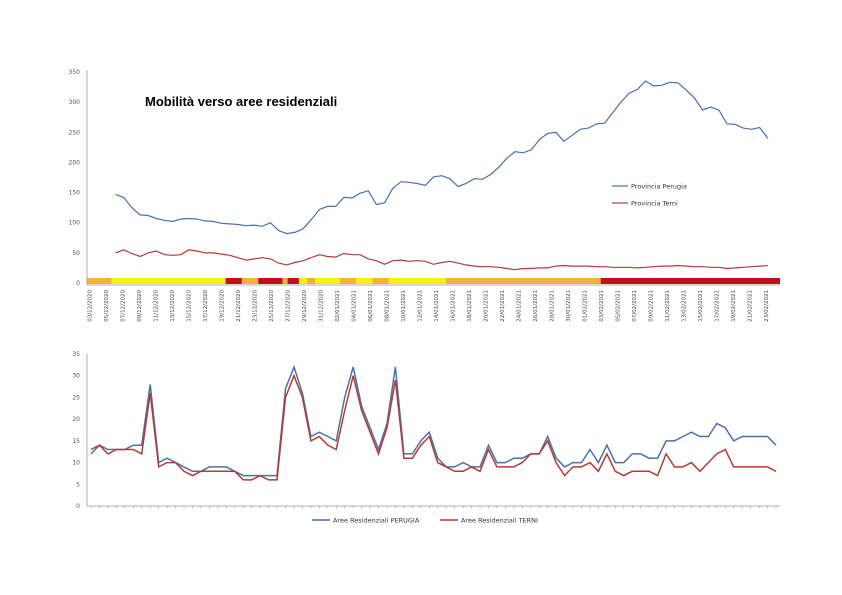 This screenshot has height=595, width=842. What do you see at coordinates (355, 306) in the screenshot?
I see `top-x-tick-label: 04/01/2021` at bounding box center [355, 306].